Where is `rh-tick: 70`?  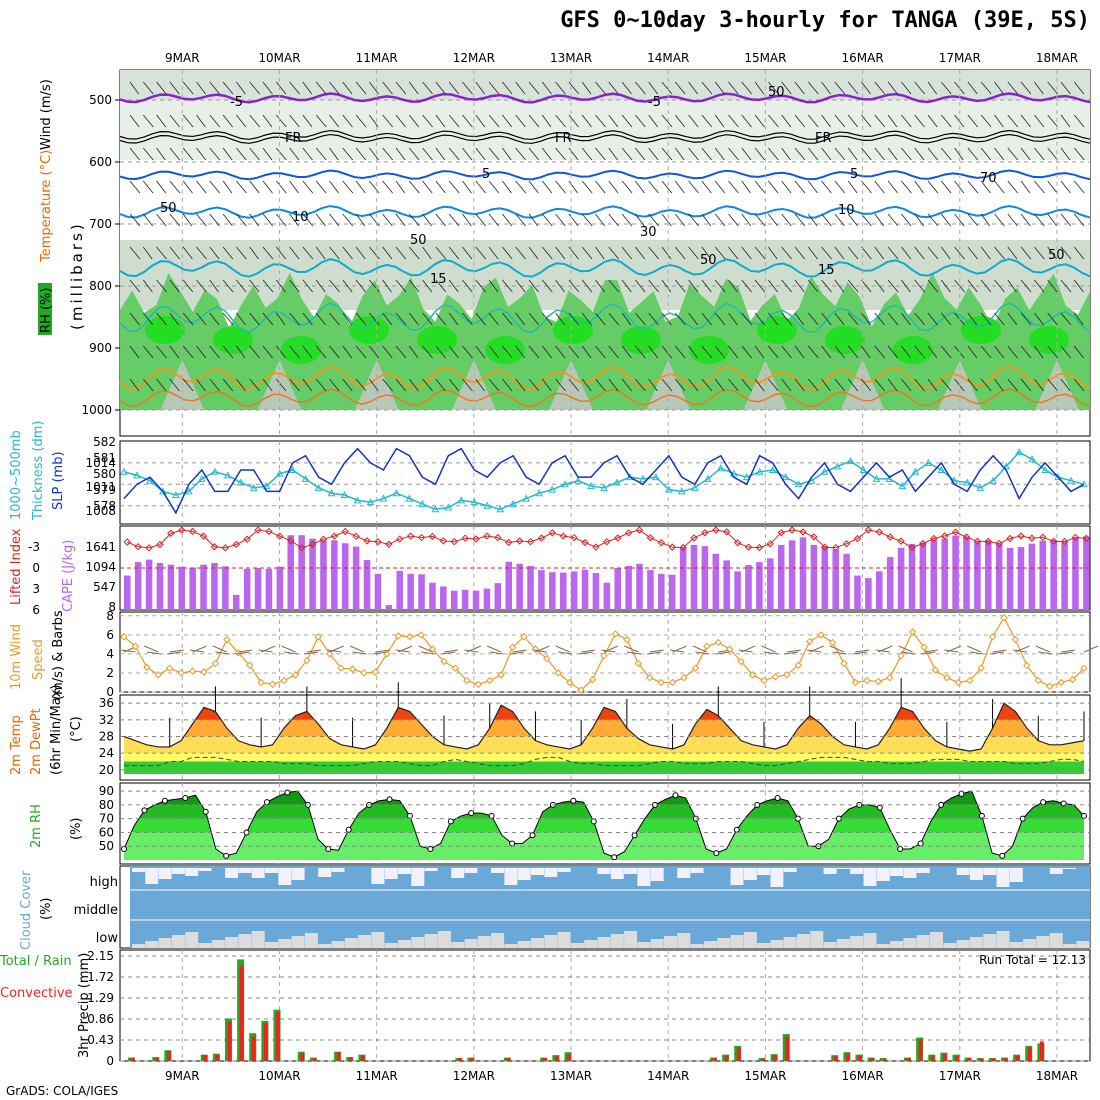
rh-tick: 70 is located at coordinates (106, 819).